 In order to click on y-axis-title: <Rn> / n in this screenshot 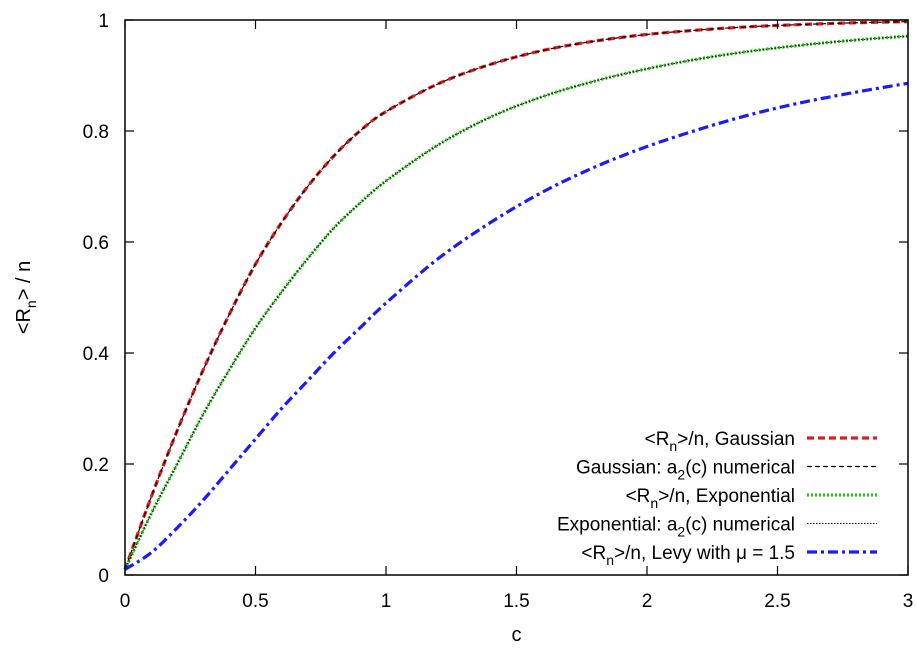, I will do `click(26, 297)`.